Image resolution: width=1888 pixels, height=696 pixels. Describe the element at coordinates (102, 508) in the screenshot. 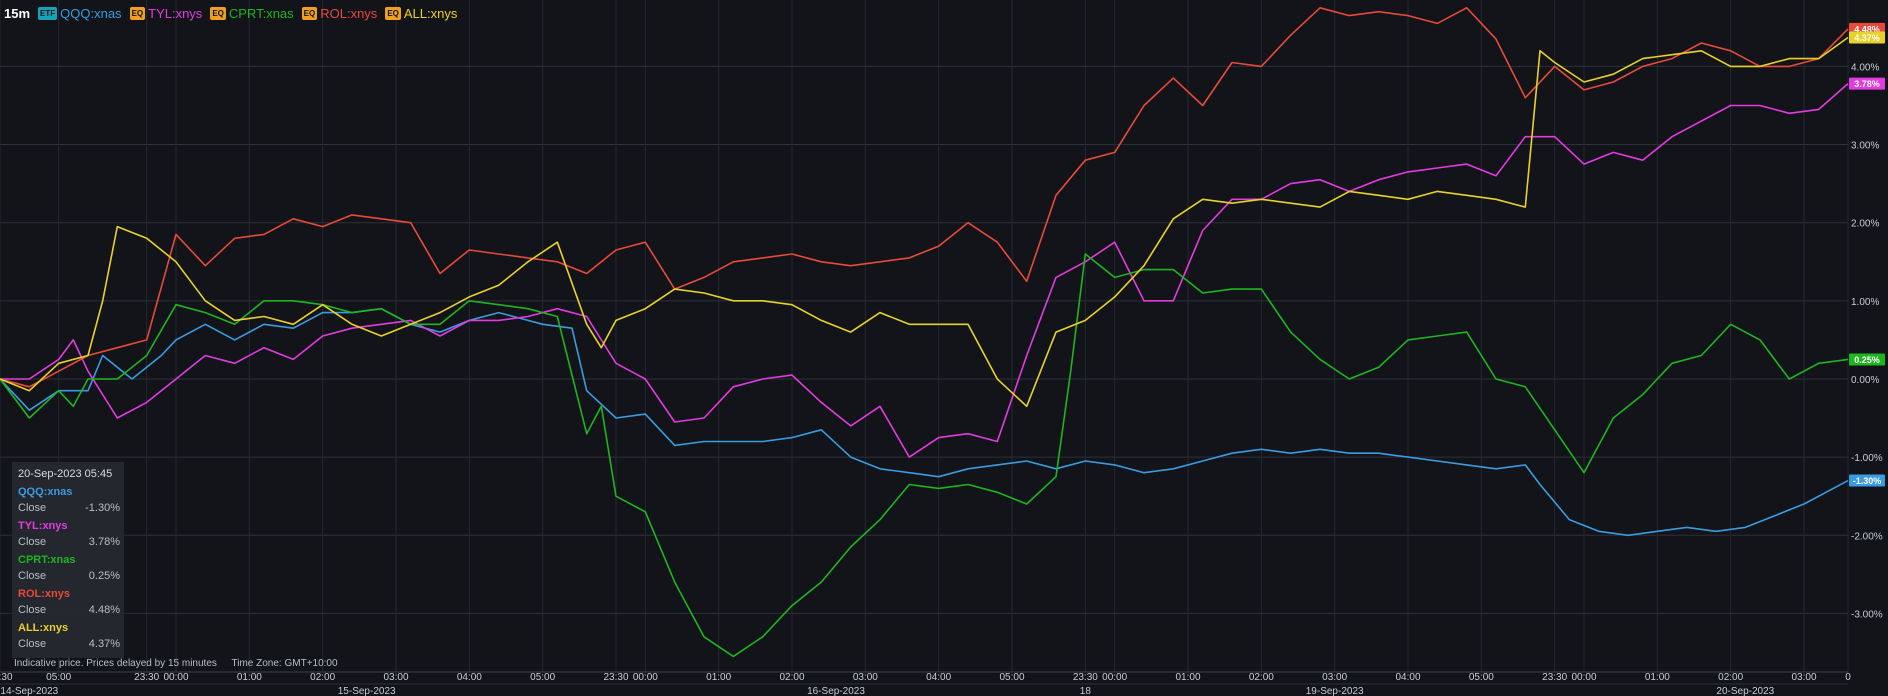

I see `tooltip-value-qqq: -1.30%` at that location.